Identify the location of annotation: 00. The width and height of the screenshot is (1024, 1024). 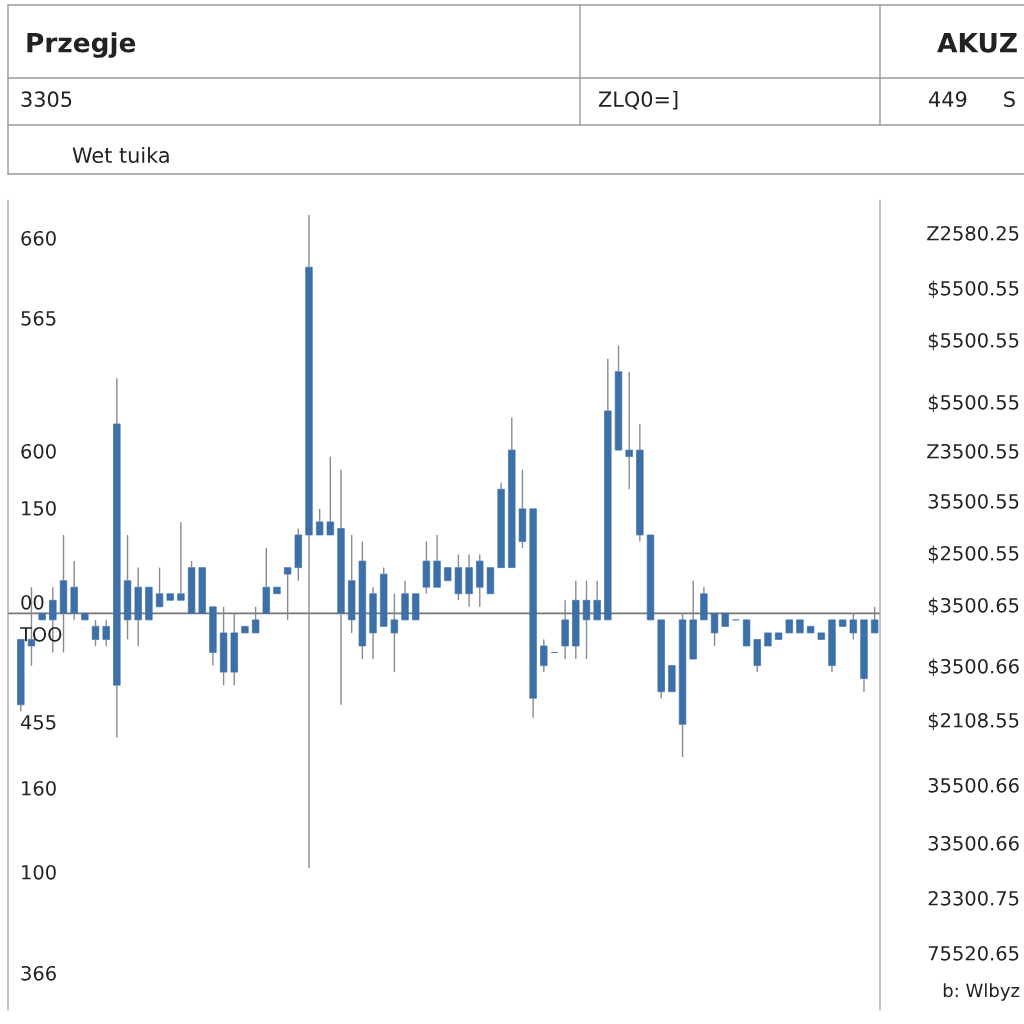
(32, 602).